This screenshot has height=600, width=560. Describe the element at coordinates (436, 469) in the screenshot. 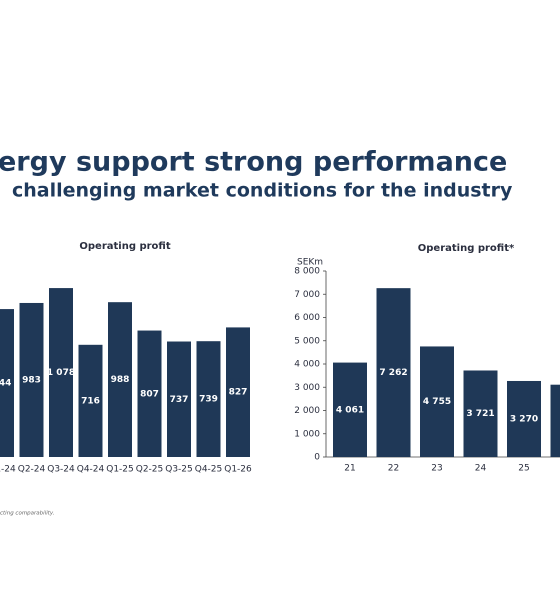

I see `x-tick-label: 23` at that location.